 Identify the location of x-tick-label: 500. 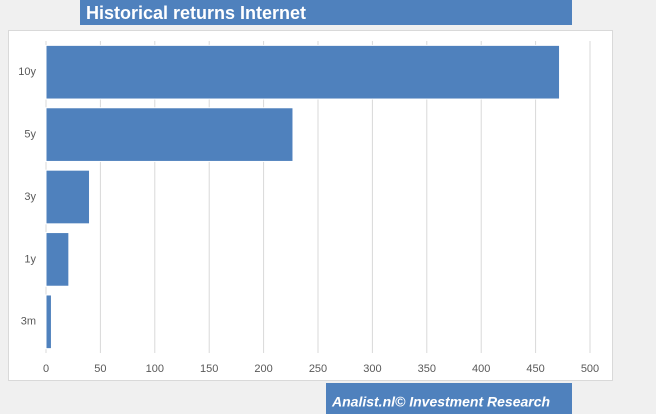
(590, 369).